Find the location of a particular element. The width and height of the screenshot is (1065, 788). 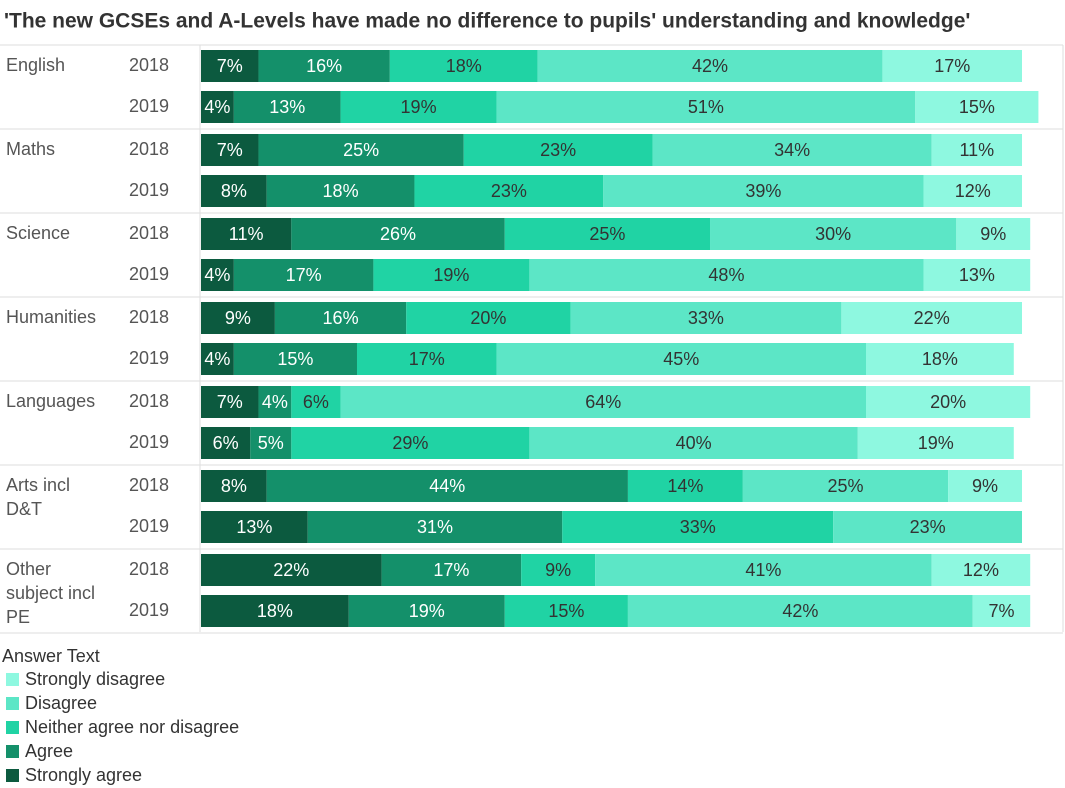

group-label: Science is located at coordinates (38, 233).